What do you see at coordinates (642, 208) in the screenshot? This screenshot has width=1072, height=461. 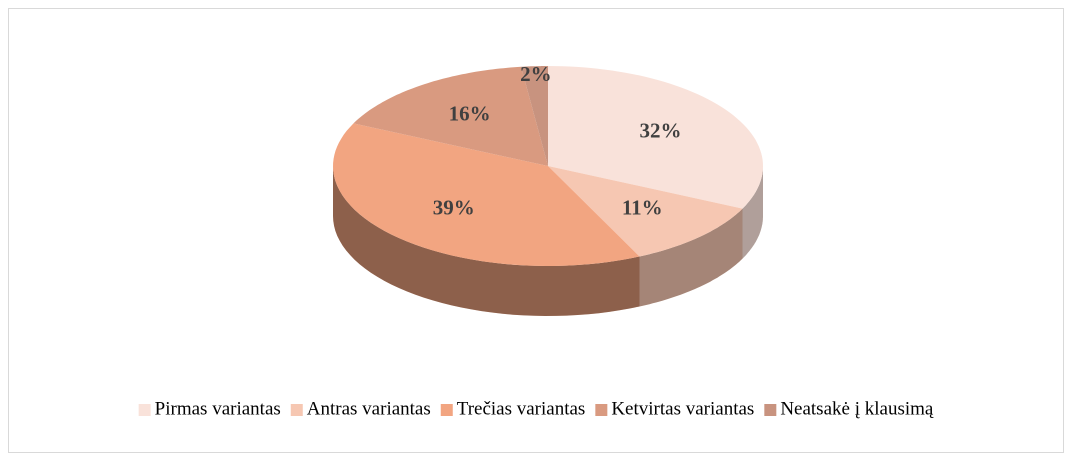 I see `data-label: 11%` at bounding box center [642, 208].